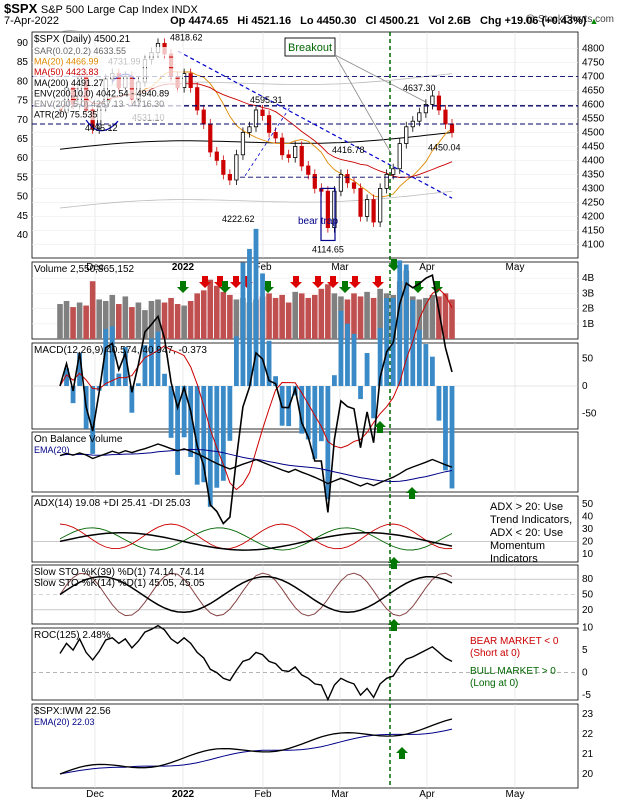 The image size is (620, 800). I want to click on volume-value: Vol 2.6B, so click(449, 21).